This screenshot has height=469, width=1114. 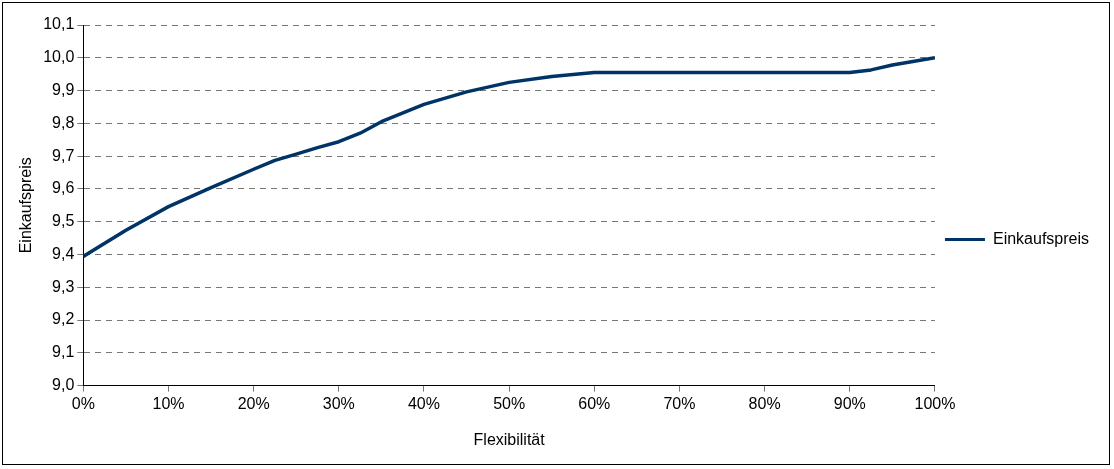 I want to click on x-tick-label: 30%, so click(x=338, y=403).